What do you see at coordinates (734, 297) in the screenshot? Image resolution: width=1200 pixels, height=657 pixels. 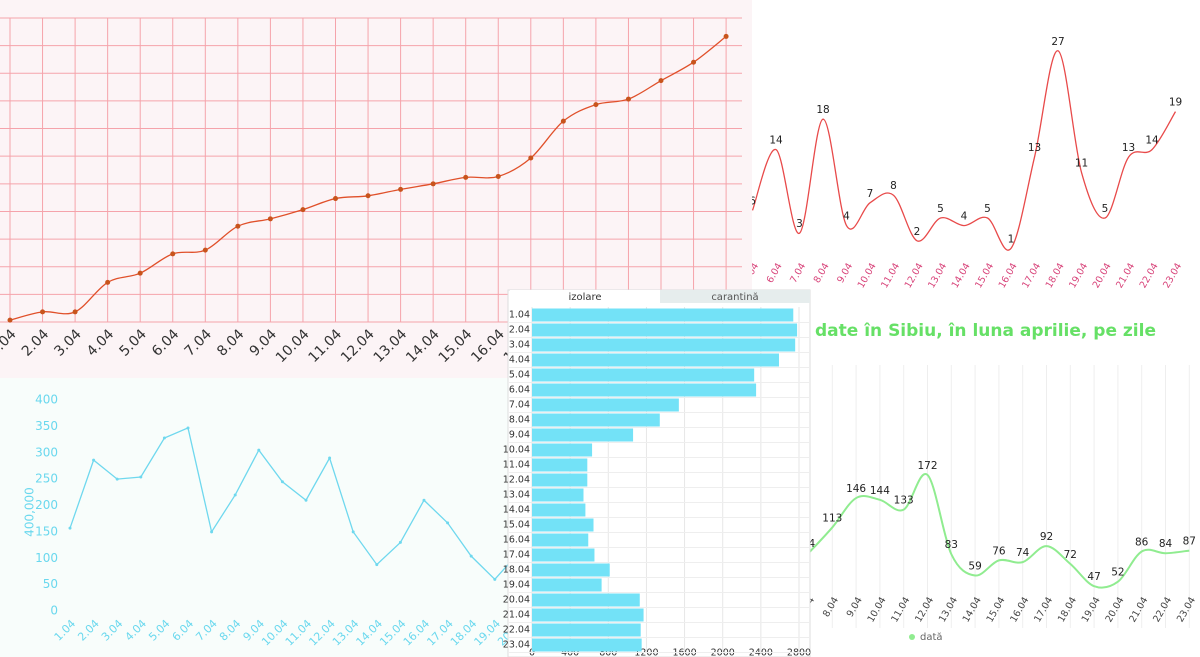 I see `tab-label: carantină` at bounding box center [734, 297].